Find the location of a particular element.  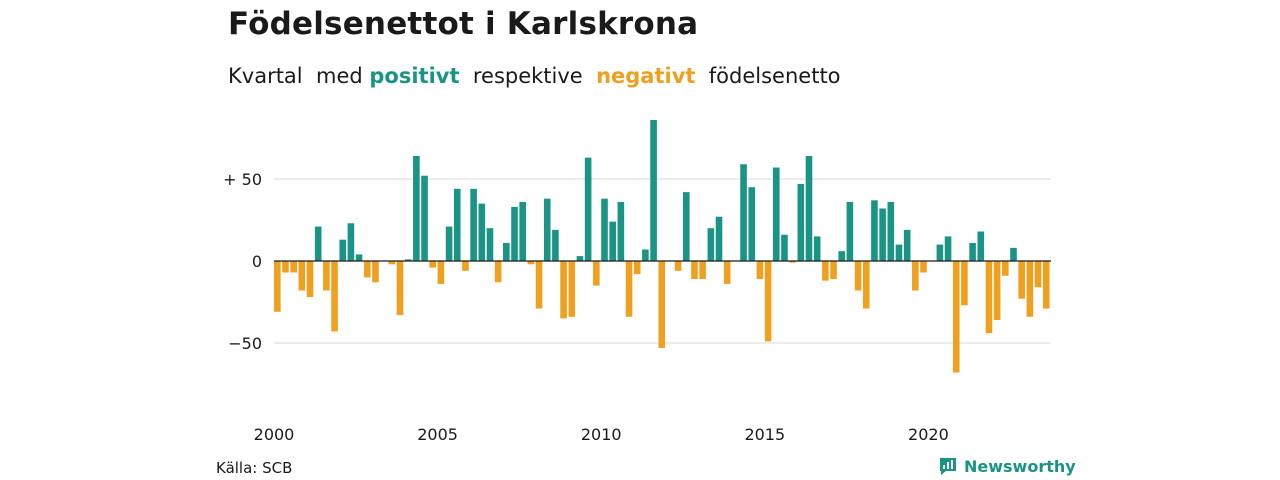

subtitle-text-3: födelsenetto is located at coordinates (768, 76).